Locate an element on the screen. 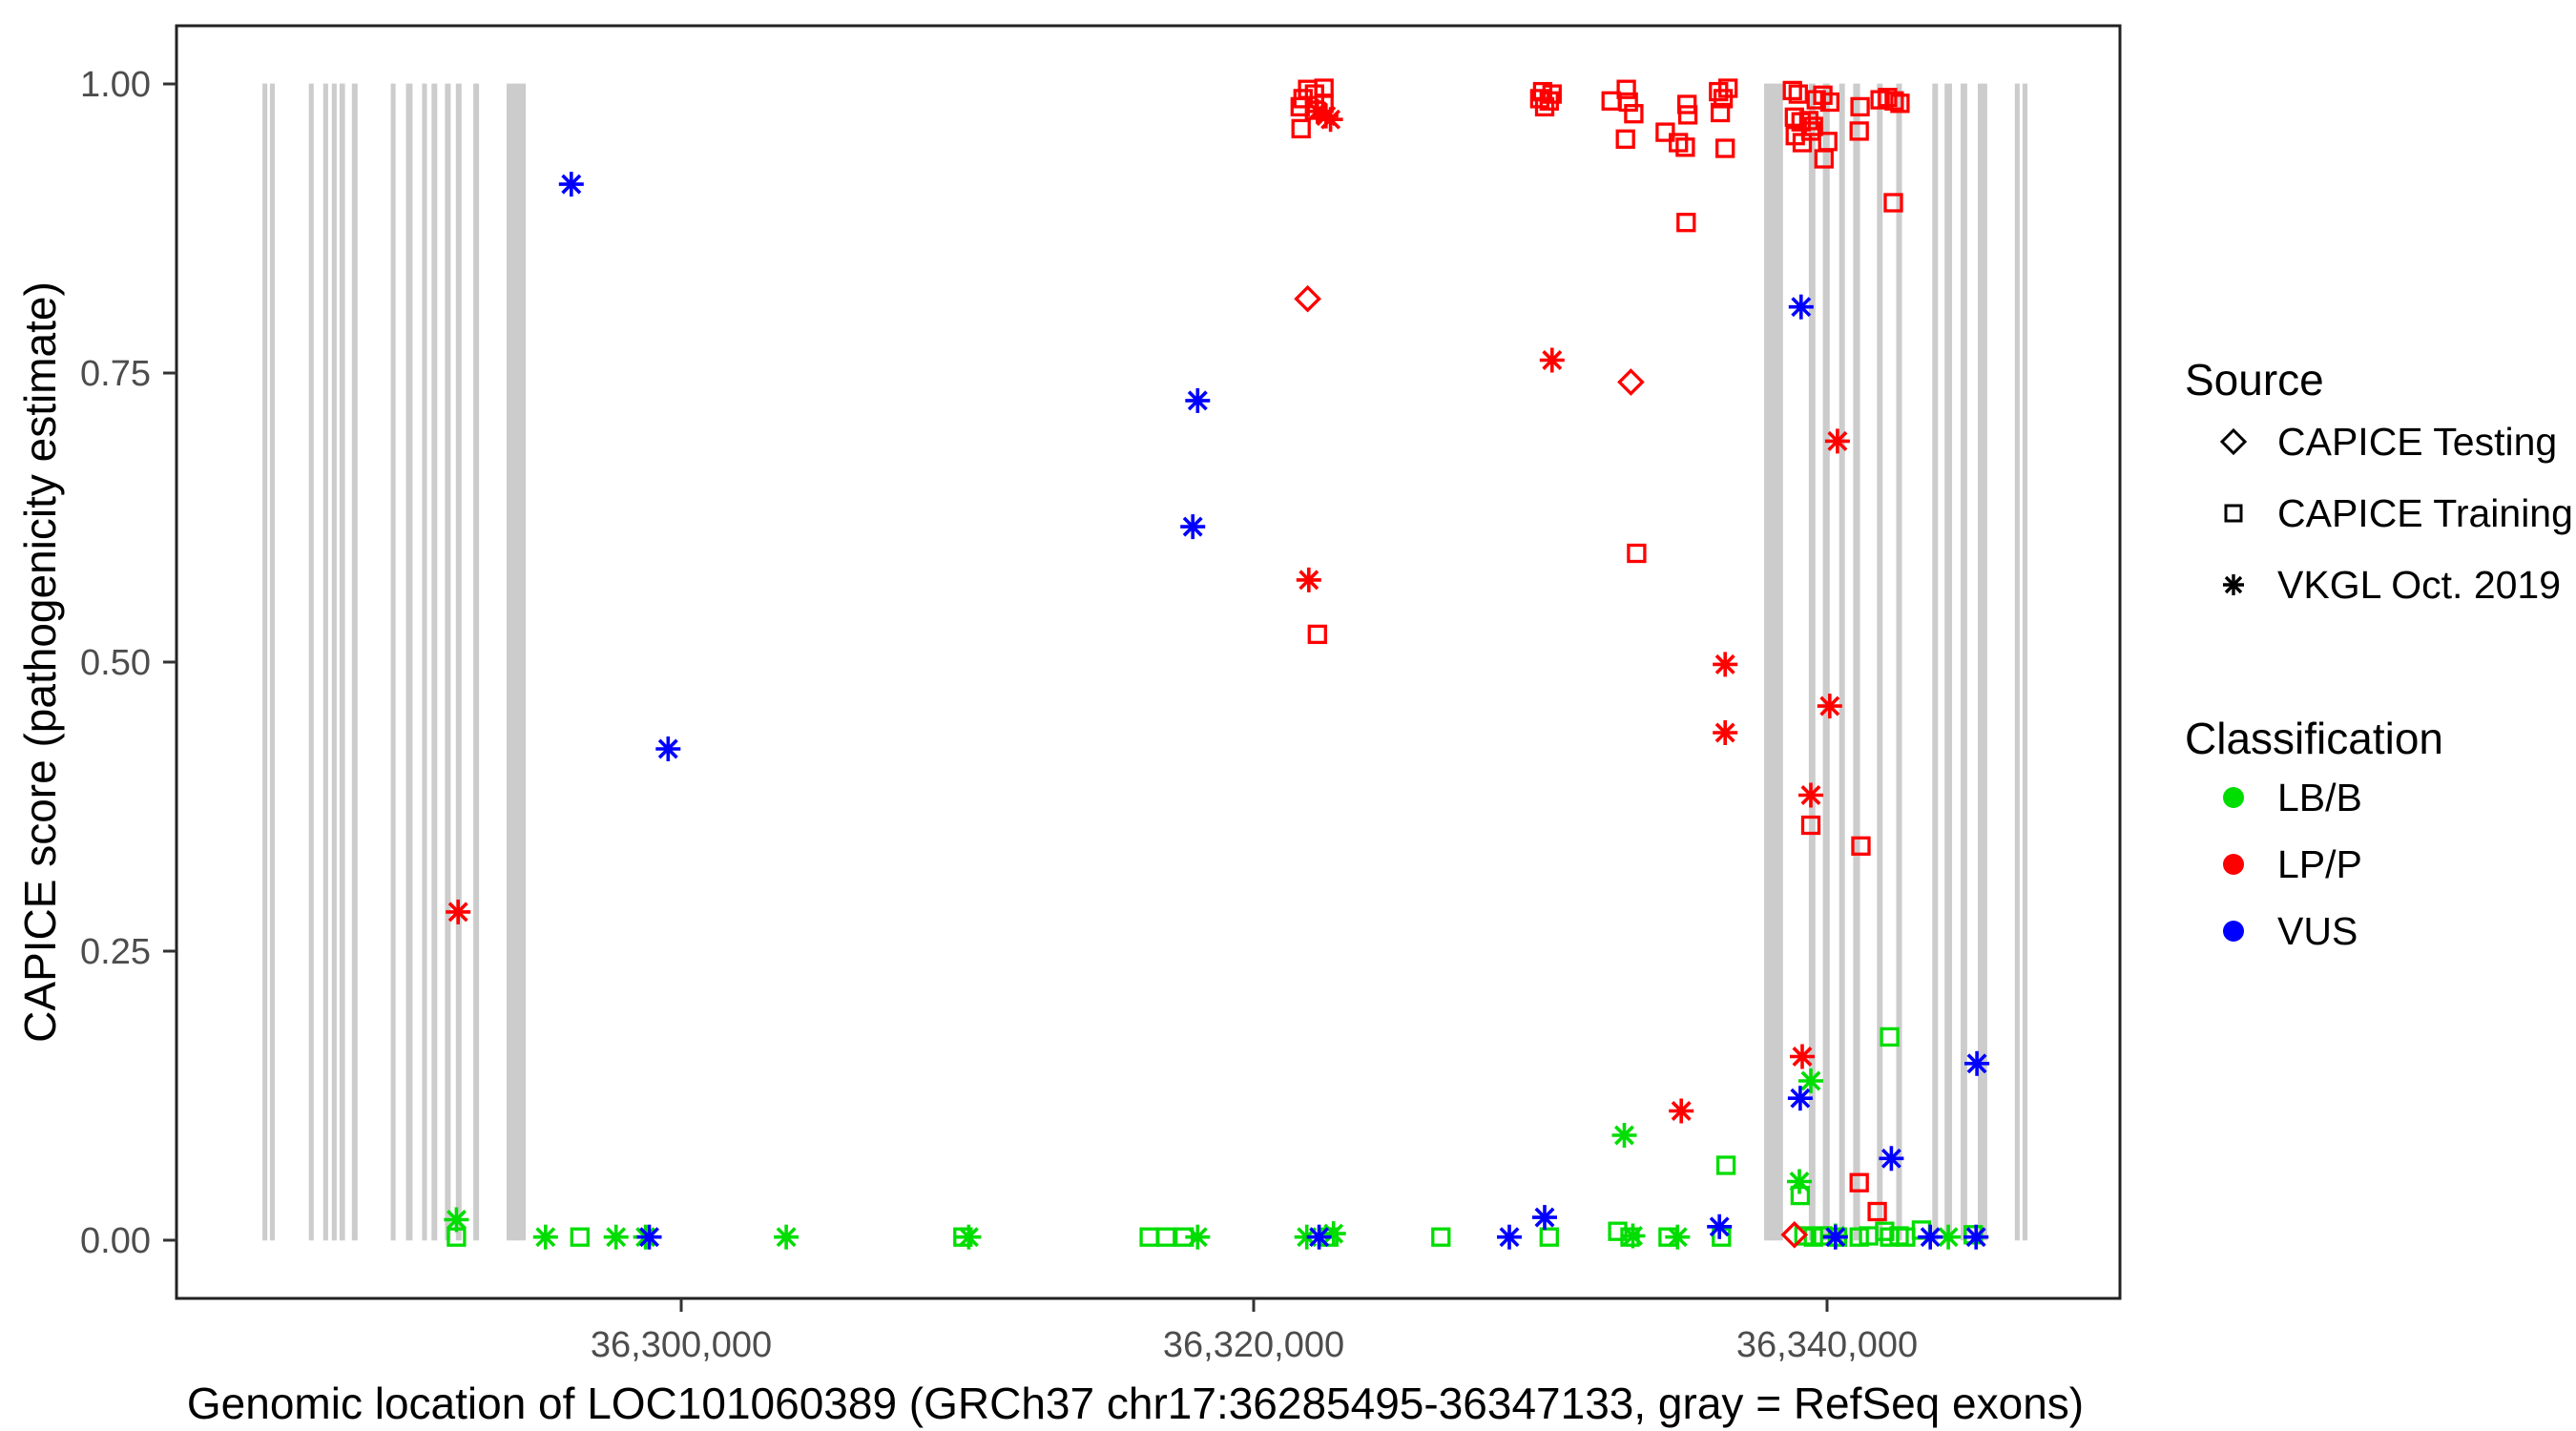 This screenshot has height=1431, width=2576. lpp-dot-icon is located at coordinates (2233, 864).